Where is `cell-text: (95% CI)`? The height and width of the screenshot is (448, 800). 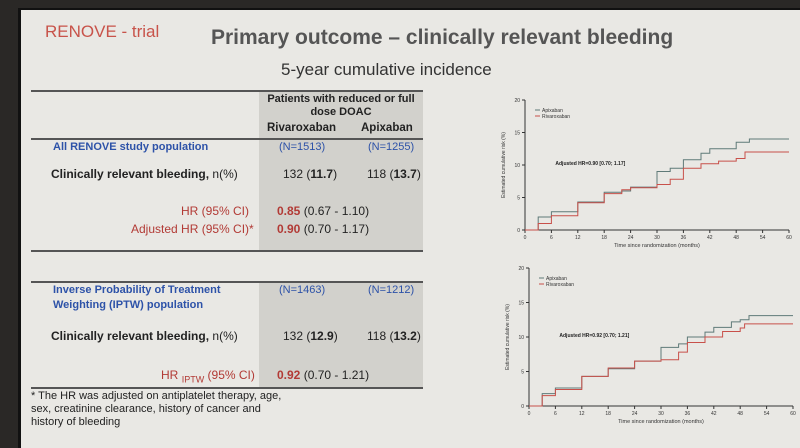 cell-text: (95% CI) is located at coordinates (229, 375).